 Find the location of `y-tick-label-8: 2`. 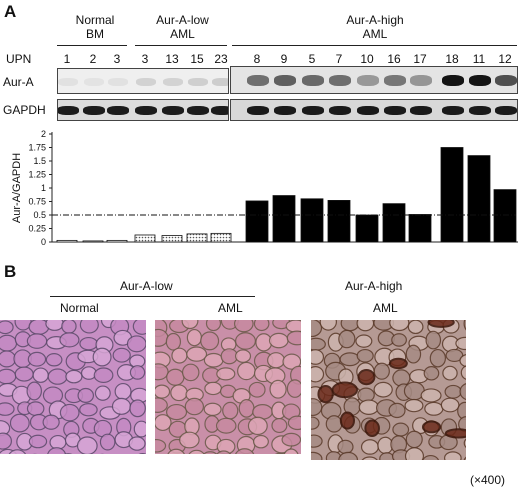

y-tick-label-8: 2 is located at coordinates (43, 134).